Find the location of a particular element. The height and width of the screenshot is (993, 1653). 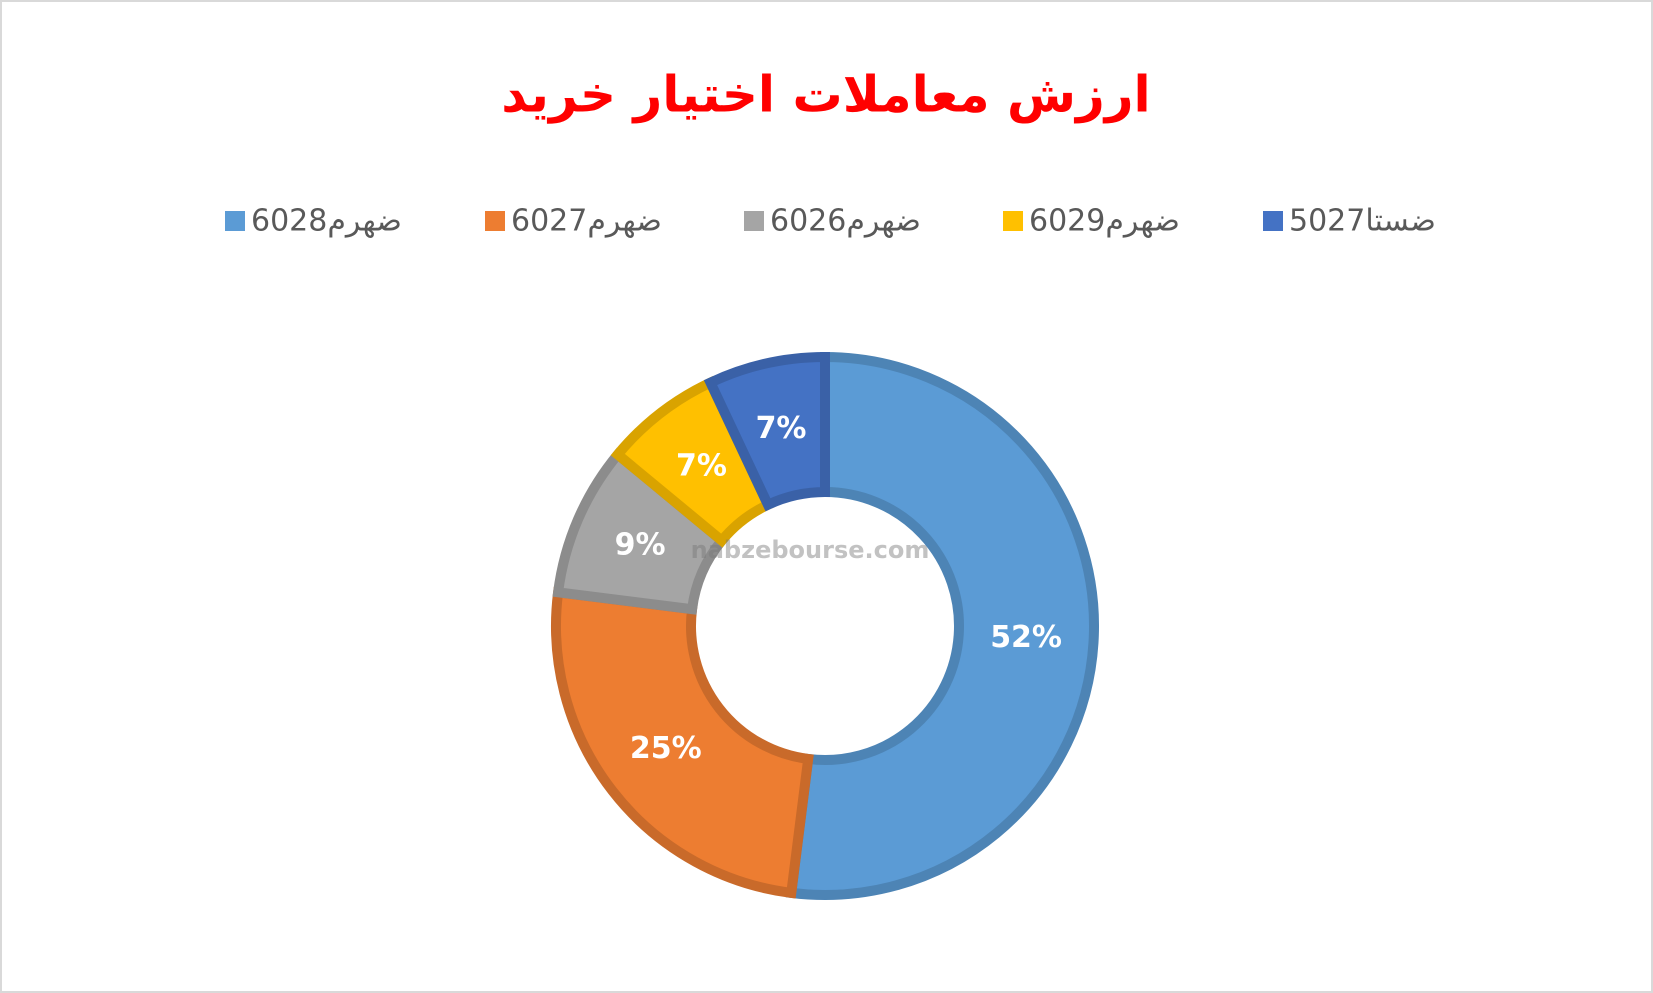

legend-label: ضهرم6028 is located at coordinates (326, 221).